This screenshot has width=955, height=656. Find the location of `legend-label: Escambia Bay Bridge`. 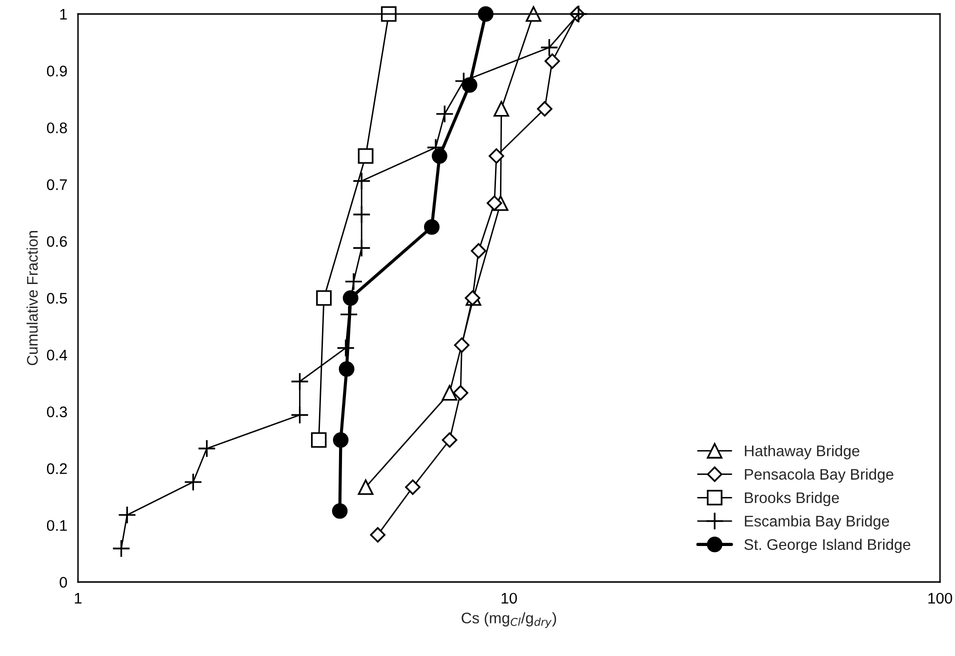

legend-label: Escambia Bay Bridge is located at coordinates (817, 522).